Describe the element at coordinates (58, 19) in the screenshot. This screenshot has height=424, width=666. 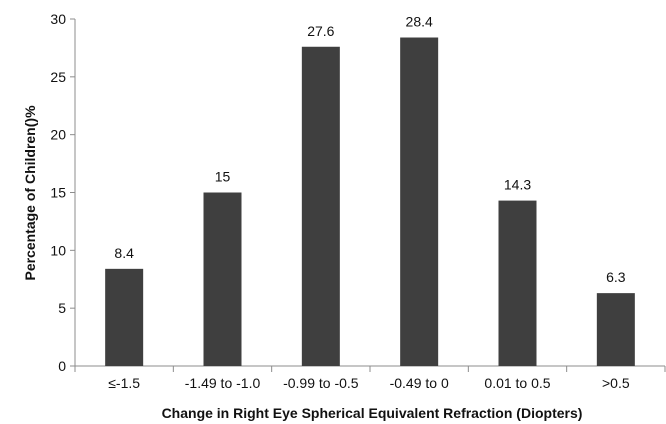
I see `y-tick-label: 30` at that location.